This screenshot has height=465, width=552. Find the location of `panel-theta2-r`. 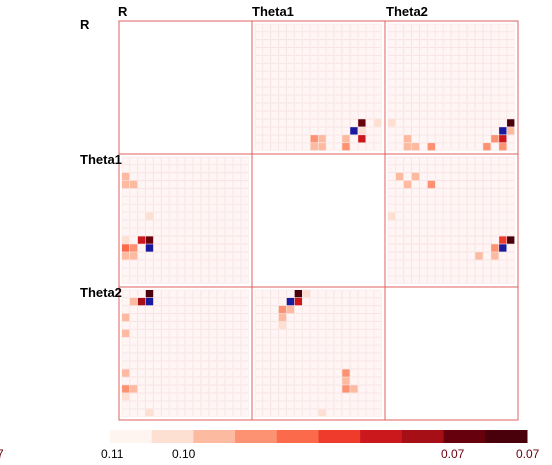

panel-theta2-r is located at coordinates (185, 353).